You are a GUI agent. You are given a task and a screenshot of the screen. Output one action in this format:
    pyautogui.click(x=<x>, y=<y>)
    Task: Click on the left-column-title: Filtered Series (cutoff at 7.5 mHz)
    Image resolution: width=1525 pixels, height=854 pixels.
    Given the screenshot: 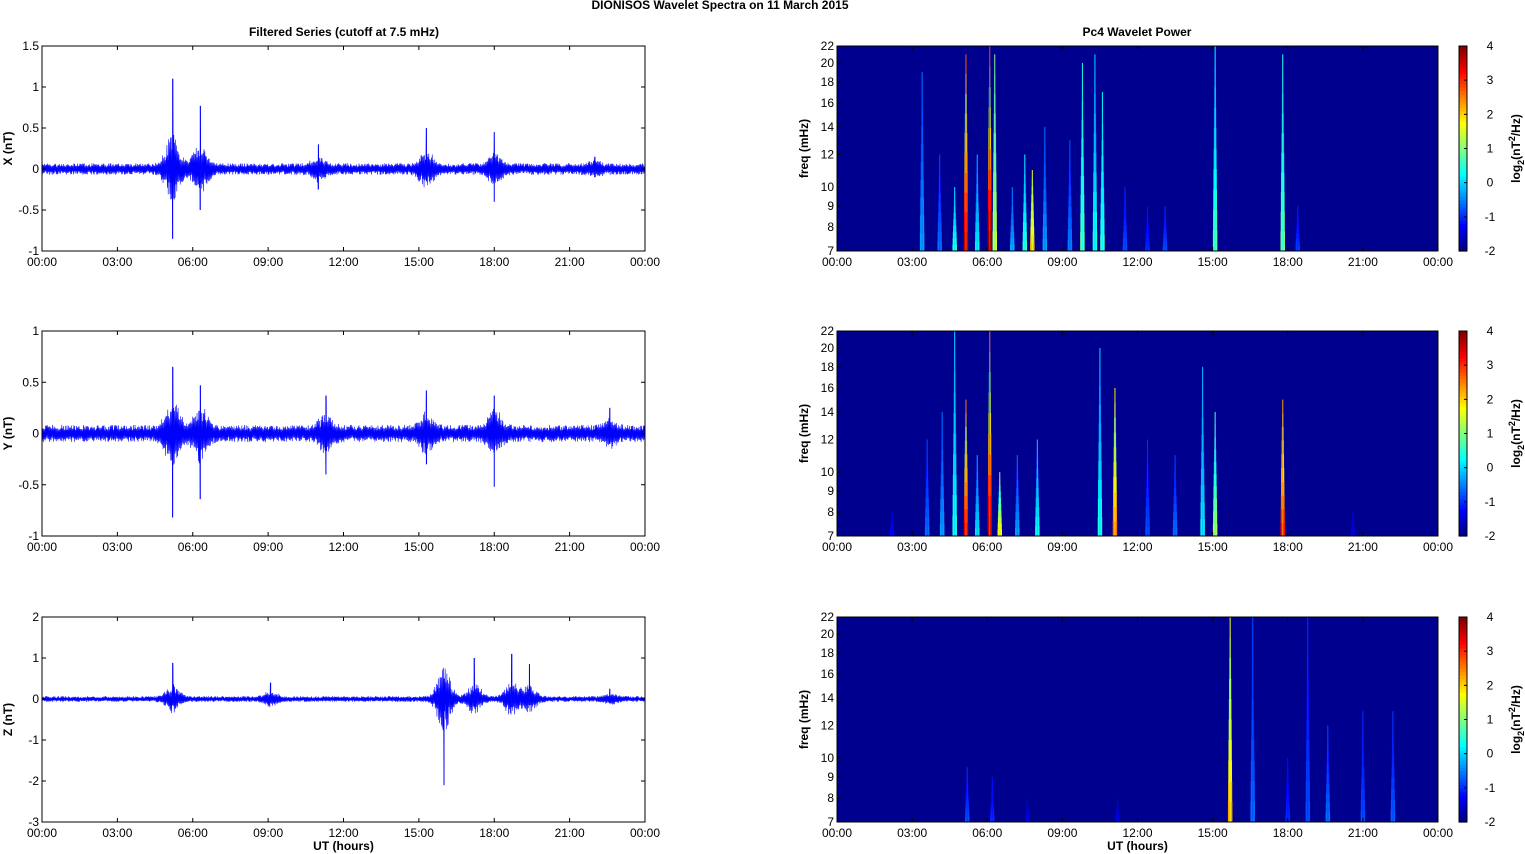 What is the action you would take?
    pyautogui.click(x=344, y=32)
    